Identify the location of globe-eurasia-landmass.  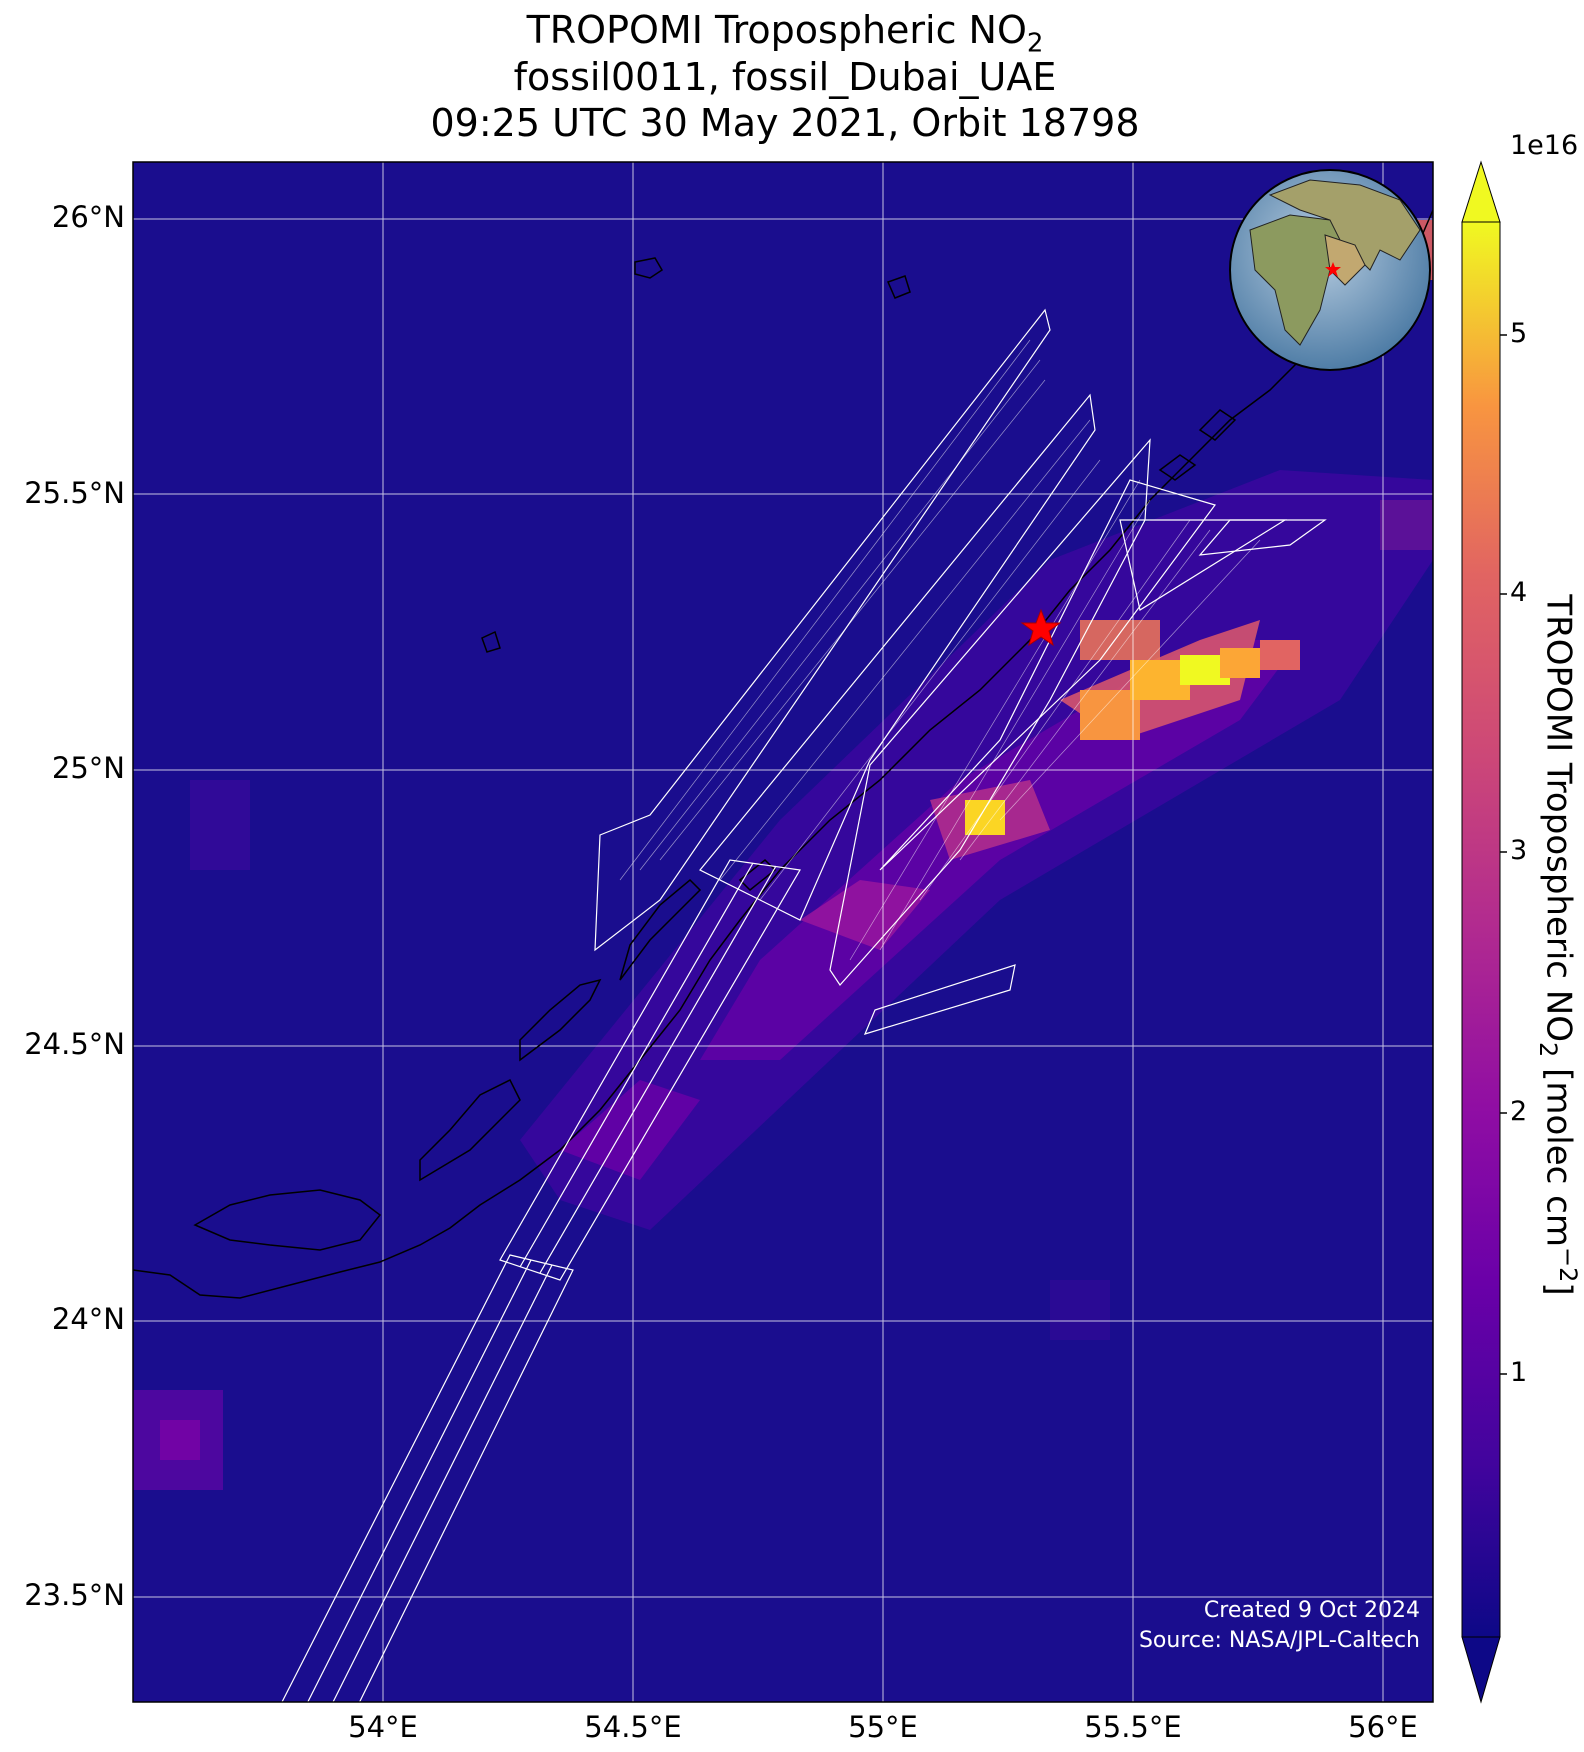
(1344, 225).